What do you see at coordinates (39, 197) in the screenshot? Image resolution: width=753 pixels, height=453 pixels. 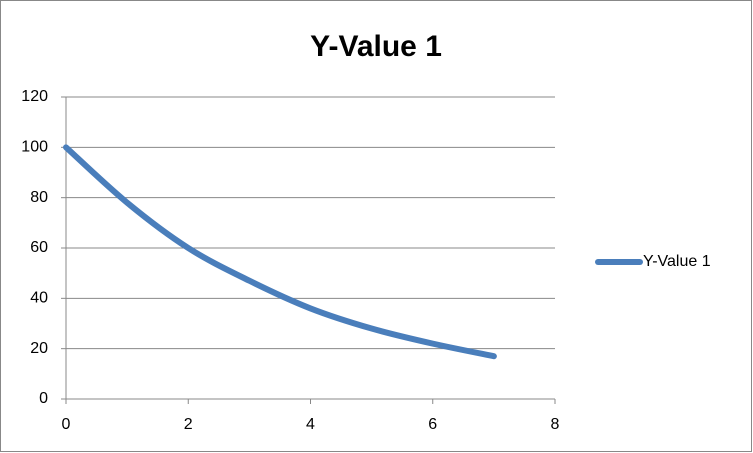 I see `y-tick-label: 80` at bounding box center [39, 197].